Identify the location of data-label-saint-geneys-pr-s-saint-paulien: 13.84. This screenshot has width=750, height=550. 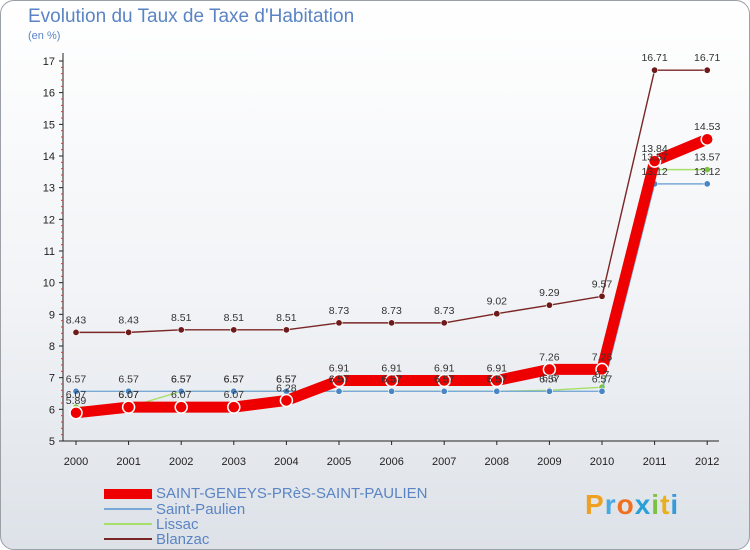
(654, 149).